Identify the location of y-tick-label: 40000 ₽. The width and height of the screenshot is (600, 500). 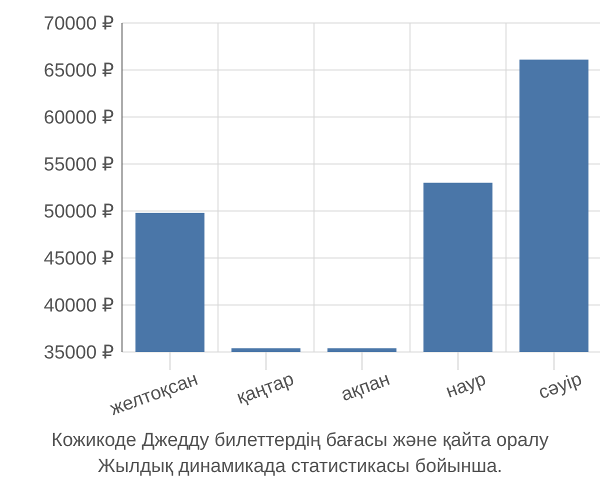
(79, 306).